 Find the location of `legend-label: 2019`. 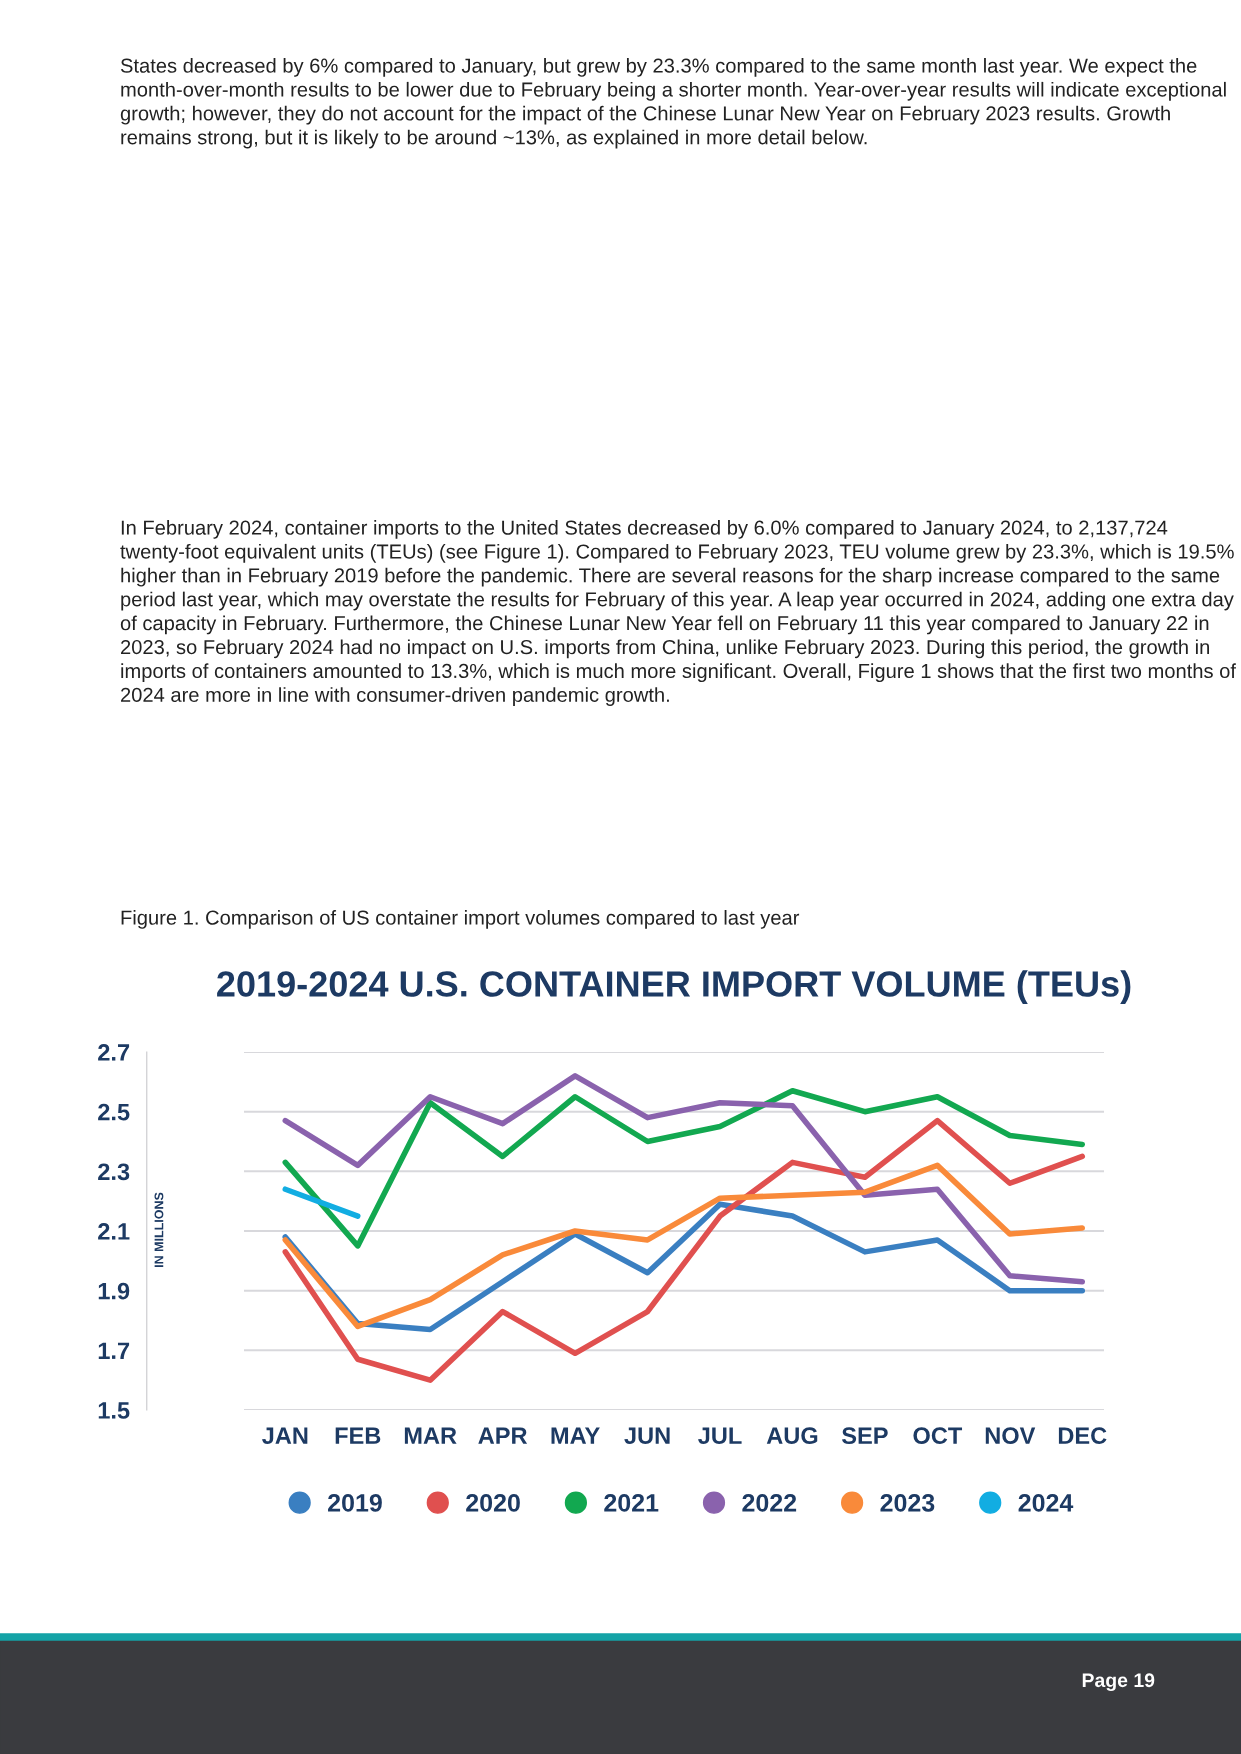

legend-label: 2019 is located at coordinates (355, 1503).